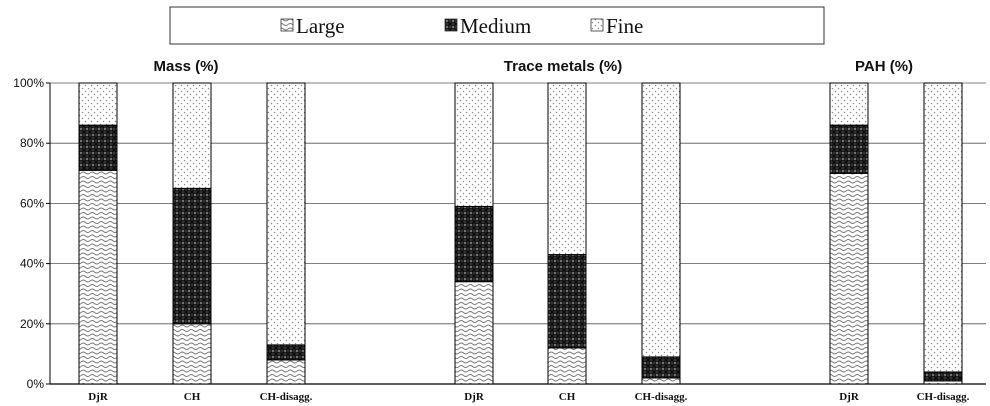 This screenshot has height=406, width=990. I want to click on bar-1-0-large, so click(474, 333).